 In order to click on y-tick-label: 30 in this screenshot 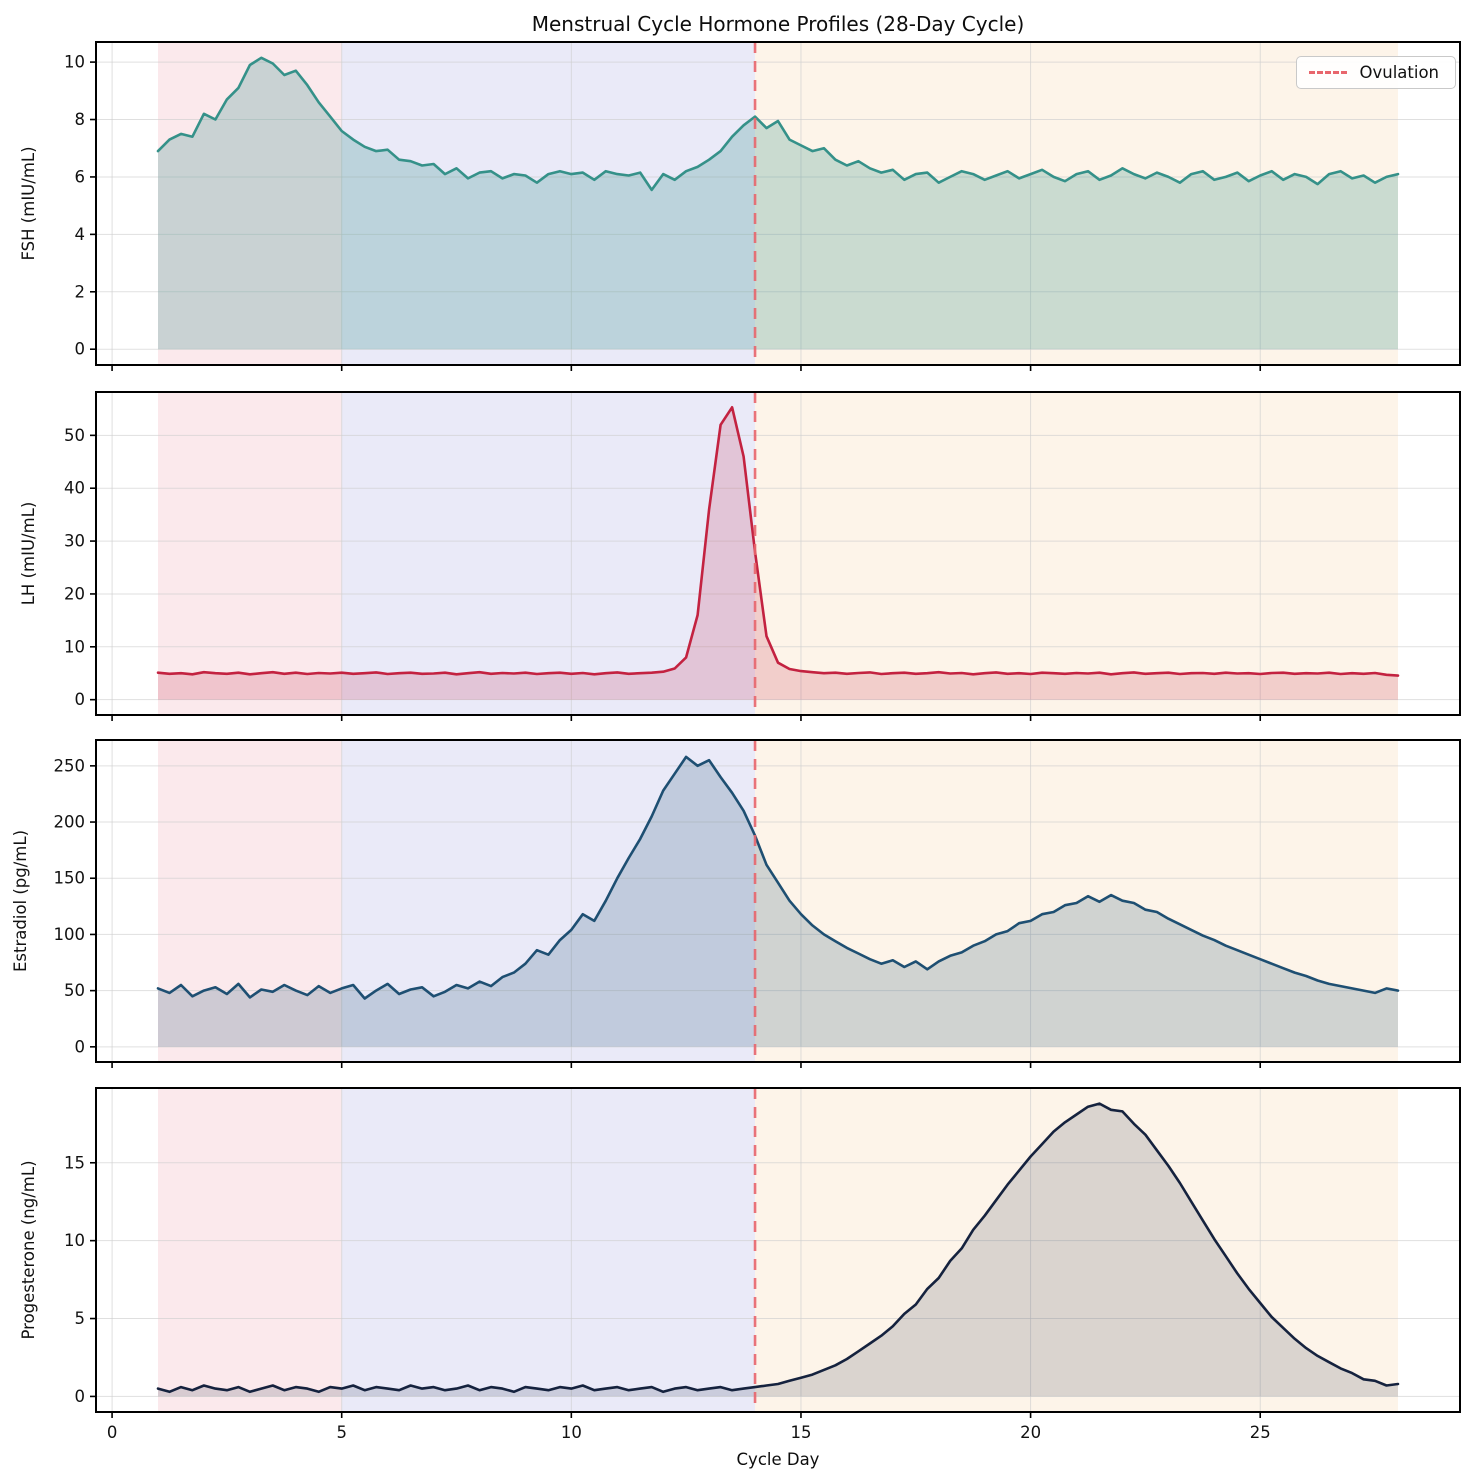, I will do `click(74, 541)`.